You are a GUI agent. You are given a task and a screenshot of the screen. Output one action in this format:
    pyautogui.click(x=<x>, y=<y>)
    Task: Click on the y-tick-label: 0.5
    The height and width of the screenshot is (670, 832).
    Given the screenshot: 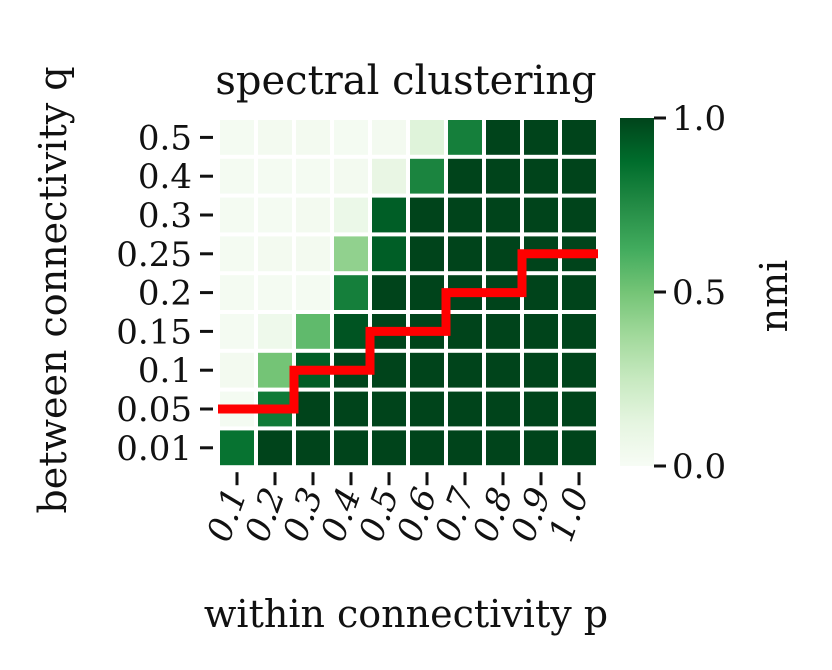 What is the action you would take?
    pyautogui.click(x=165, y=138)
    